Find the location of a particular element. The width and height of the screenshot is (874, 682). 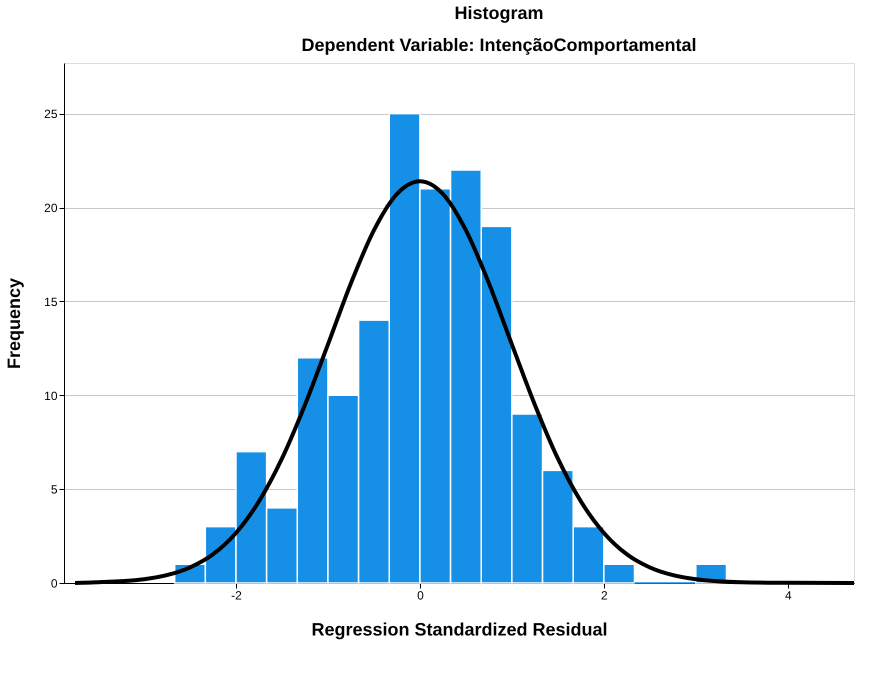

x-tick-label: 4 is located at coordinates (788, 595).